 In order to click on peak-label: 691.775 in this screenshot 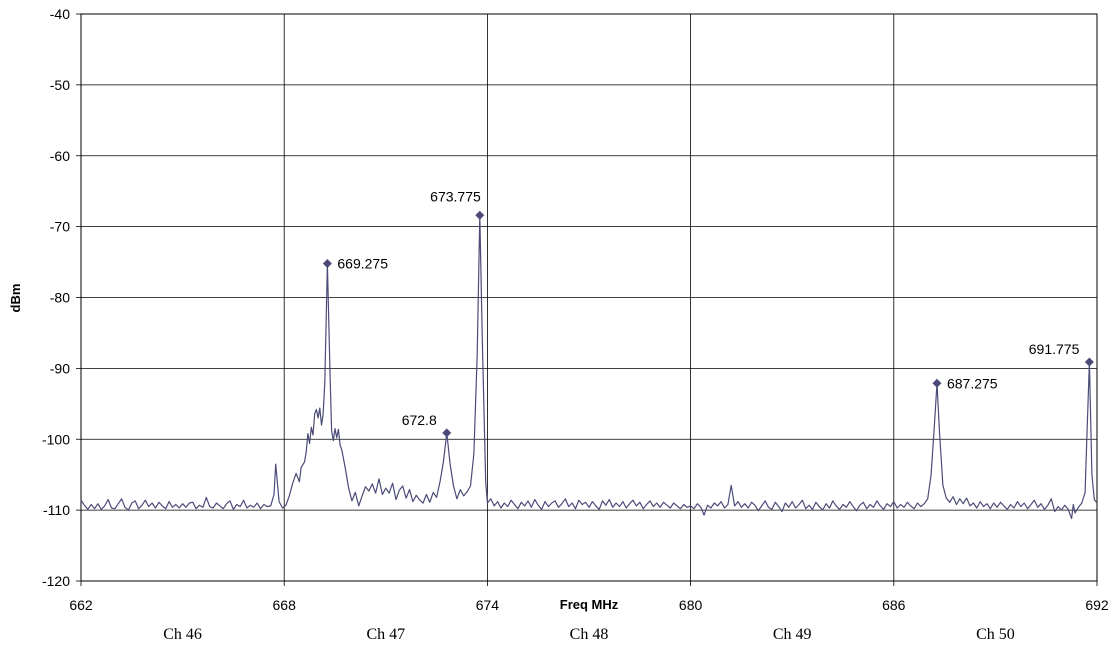, I will do `click(1054, 349)`.